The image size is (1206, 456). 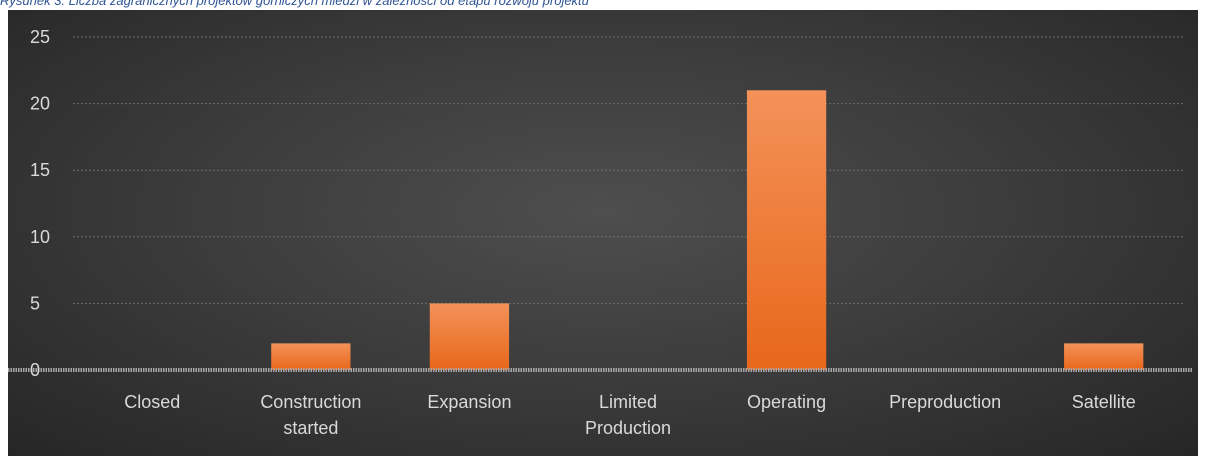 I want to click on x-tick-label-line: Preproduction, so click(x=945, y=402).